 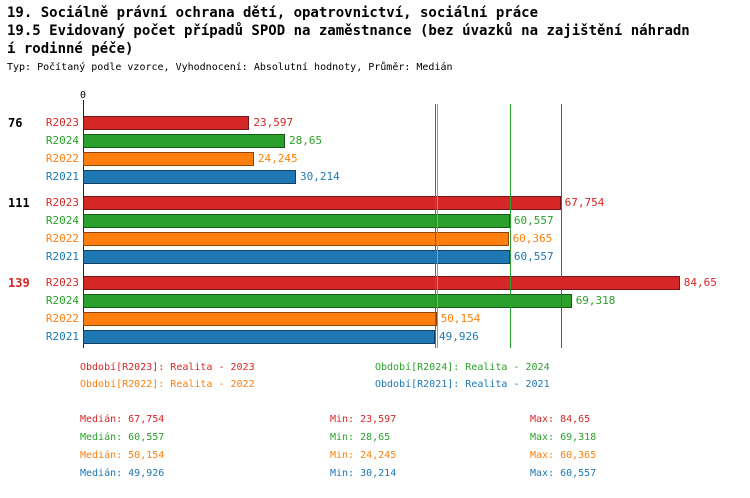 I want to click on stat-min-r2023: Min: 23,597, so click(x=363, y=419).